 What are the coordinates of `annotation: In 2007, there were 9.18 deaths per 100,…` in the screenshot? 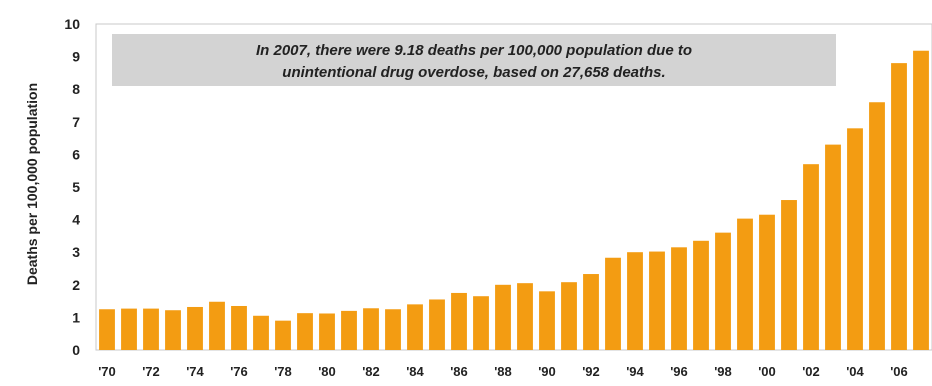 It's located at (474, 60).